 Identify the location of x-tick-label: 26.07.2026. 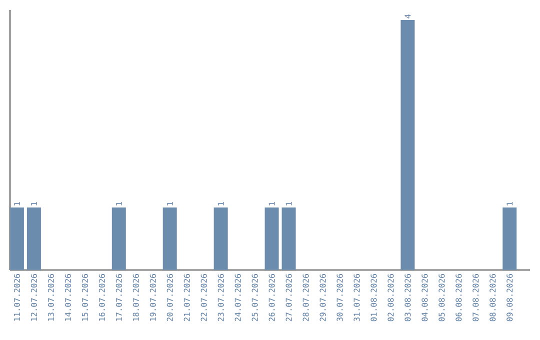
(271, 298).